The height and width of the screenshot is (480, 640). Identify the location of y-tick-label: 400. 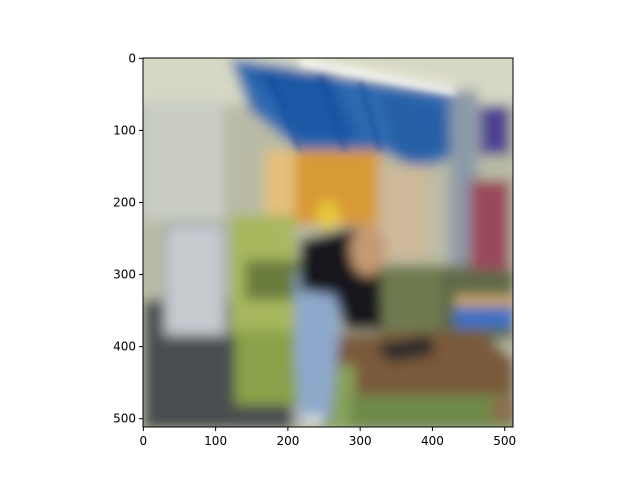
(124, 347).